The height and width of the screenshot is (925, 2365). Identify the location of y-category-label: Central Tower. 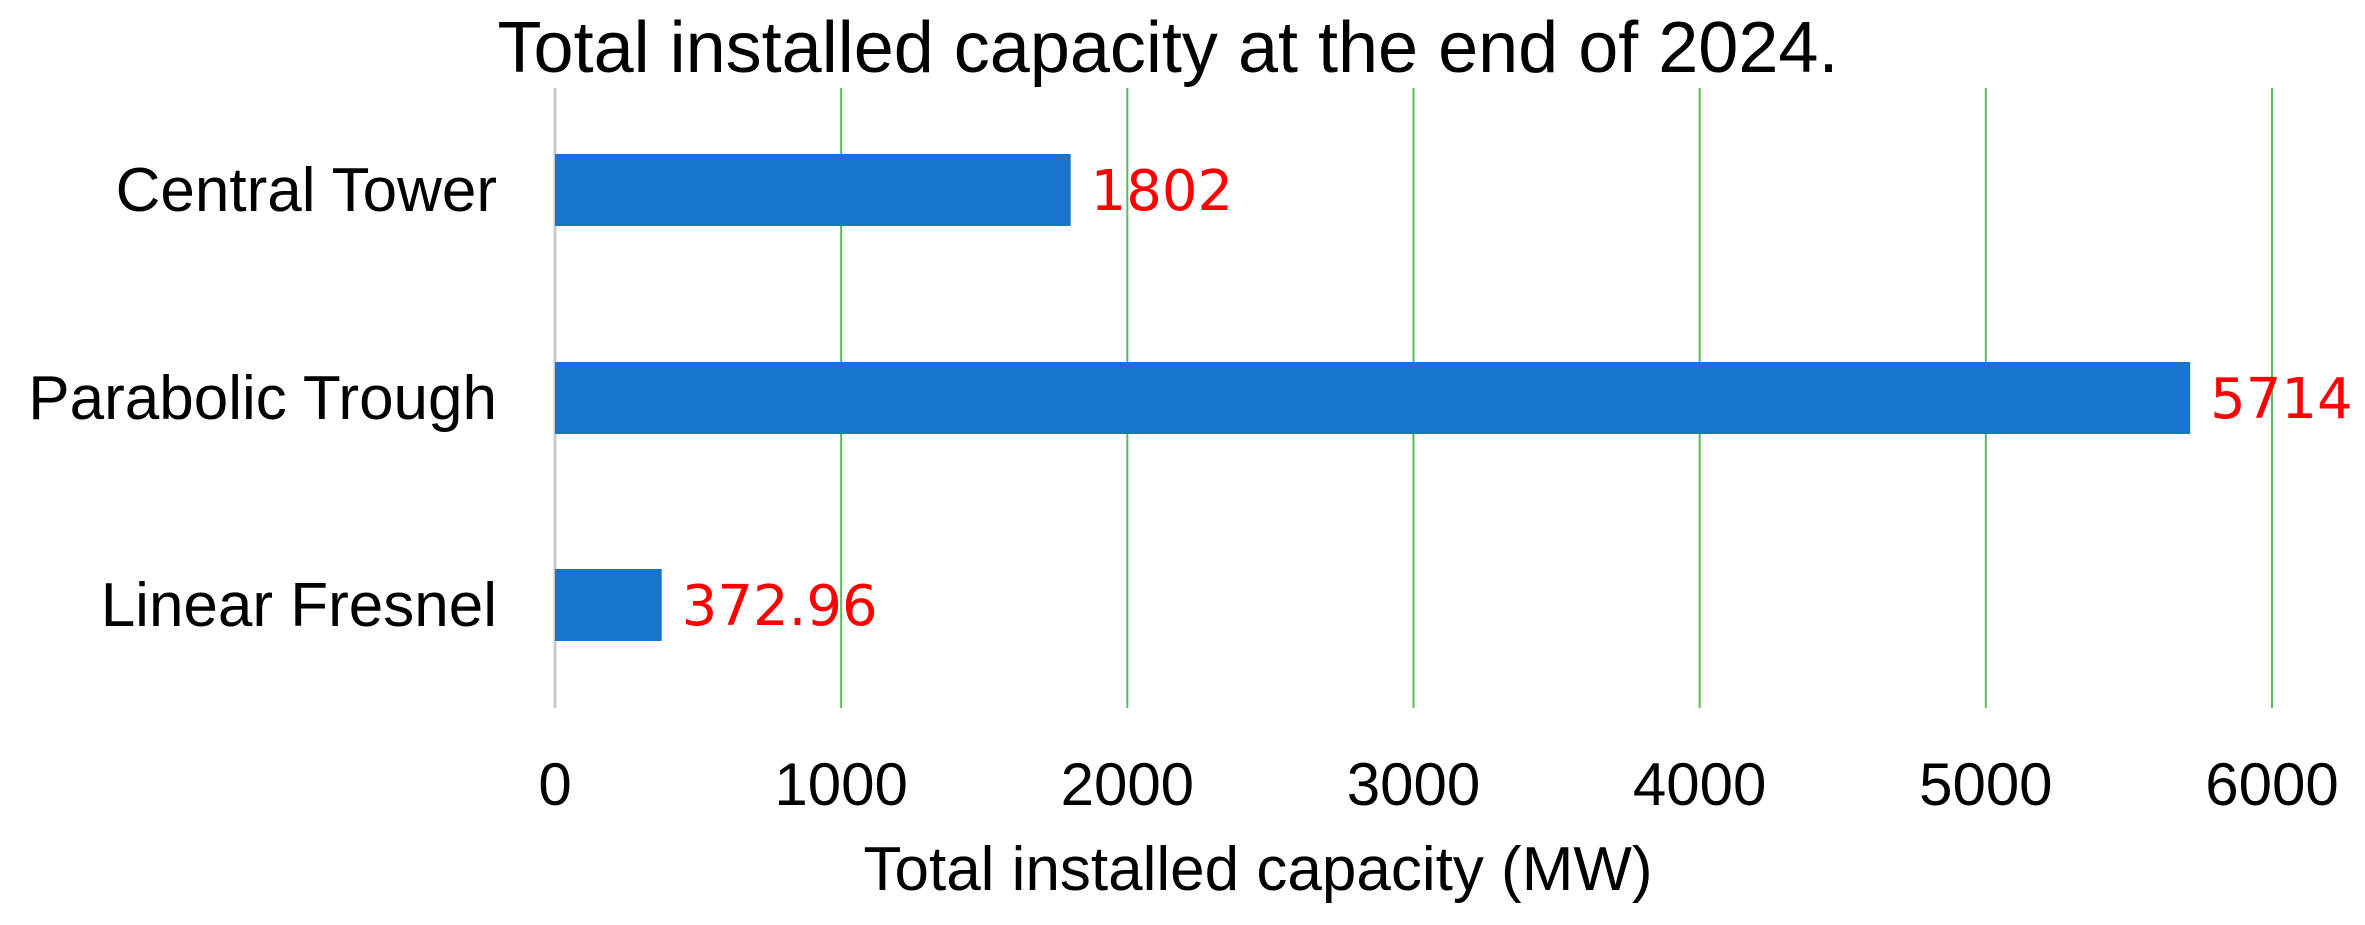
(306, 190).